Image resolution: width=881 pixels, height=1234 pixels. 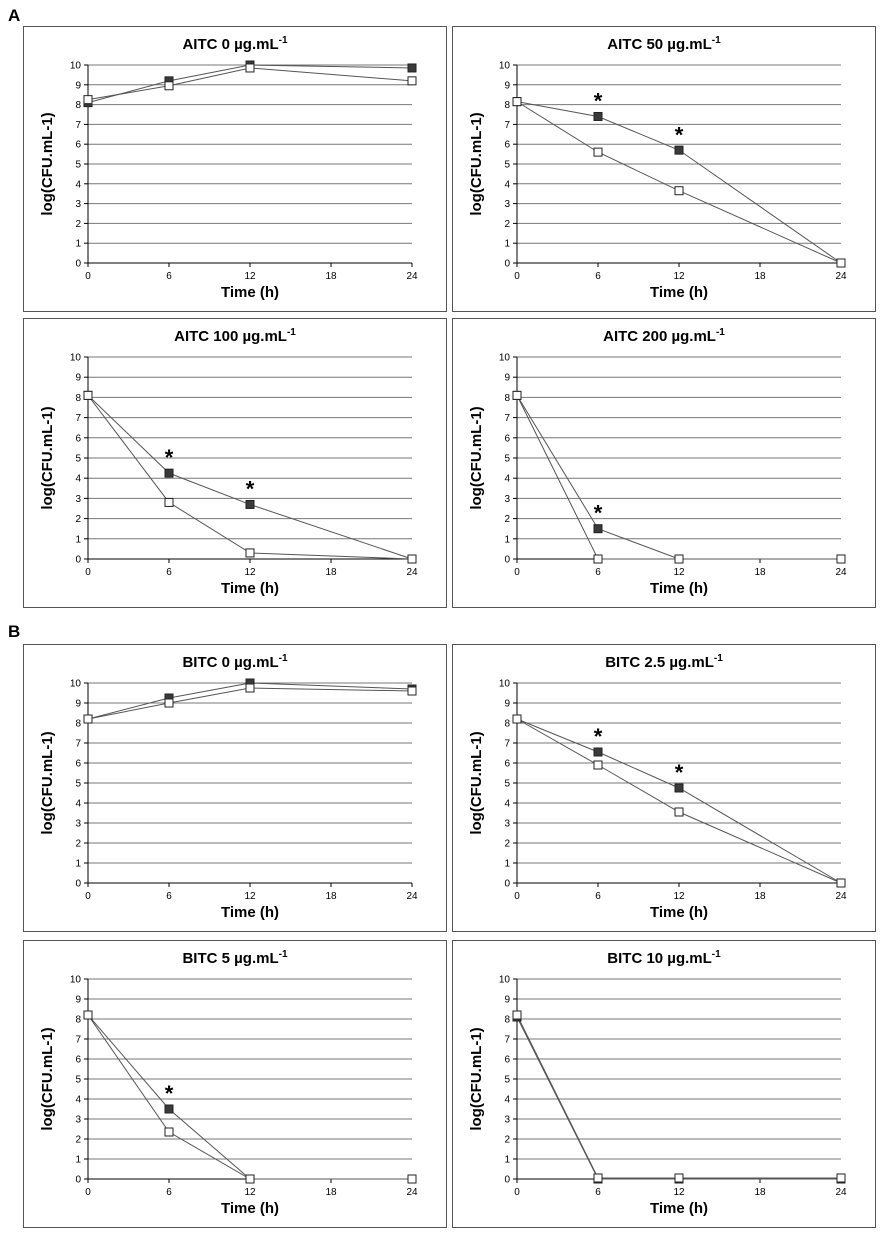 What do you see at coordinates (716, 40) in the screenshot?
I see `chart-1-title-superscript: -1` at bounding box center [716, 40].